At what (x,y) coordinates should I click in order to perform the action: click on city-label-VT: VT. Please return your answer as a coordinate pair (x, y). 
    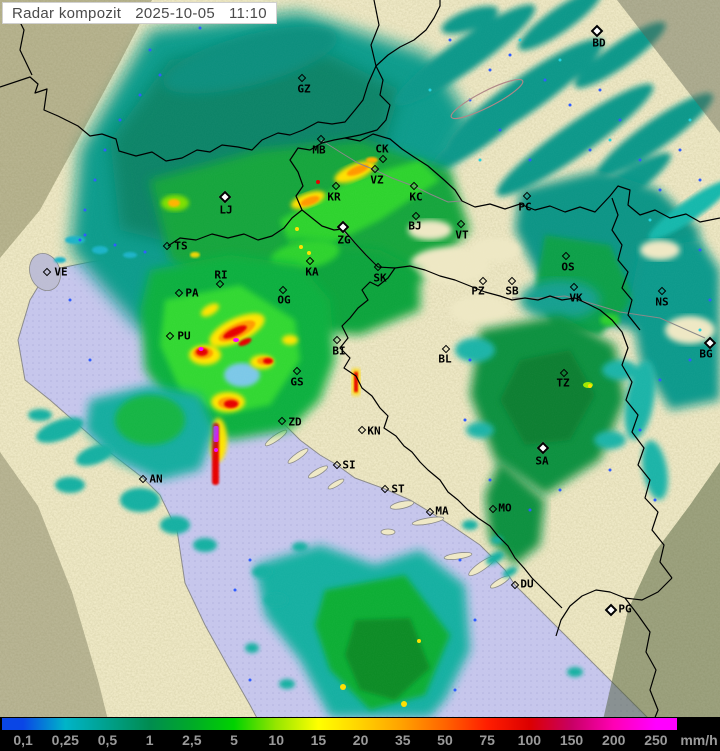
    Looking at the image, I should click on (462, 235).